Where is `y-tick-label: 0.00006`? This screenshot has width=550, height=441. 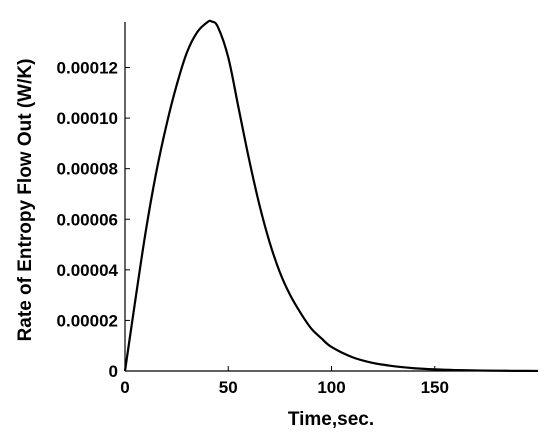
y-tick-label: 0.00006 is located at coordinates (87, 219).